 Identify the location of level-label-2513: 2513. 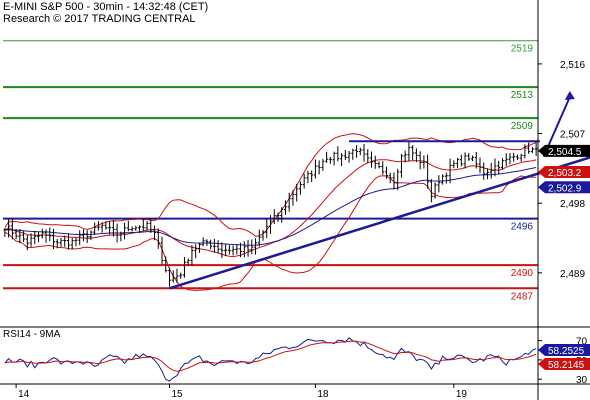
(522, 95).